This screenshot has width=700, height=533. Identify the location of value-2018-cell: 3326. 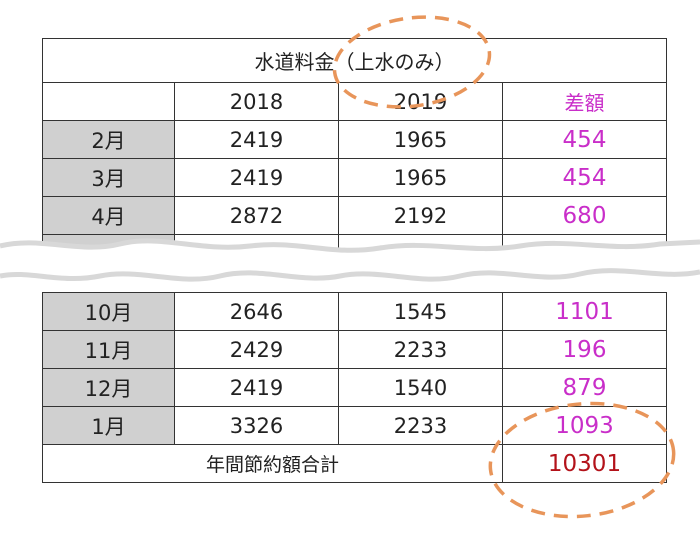
(256, 425).